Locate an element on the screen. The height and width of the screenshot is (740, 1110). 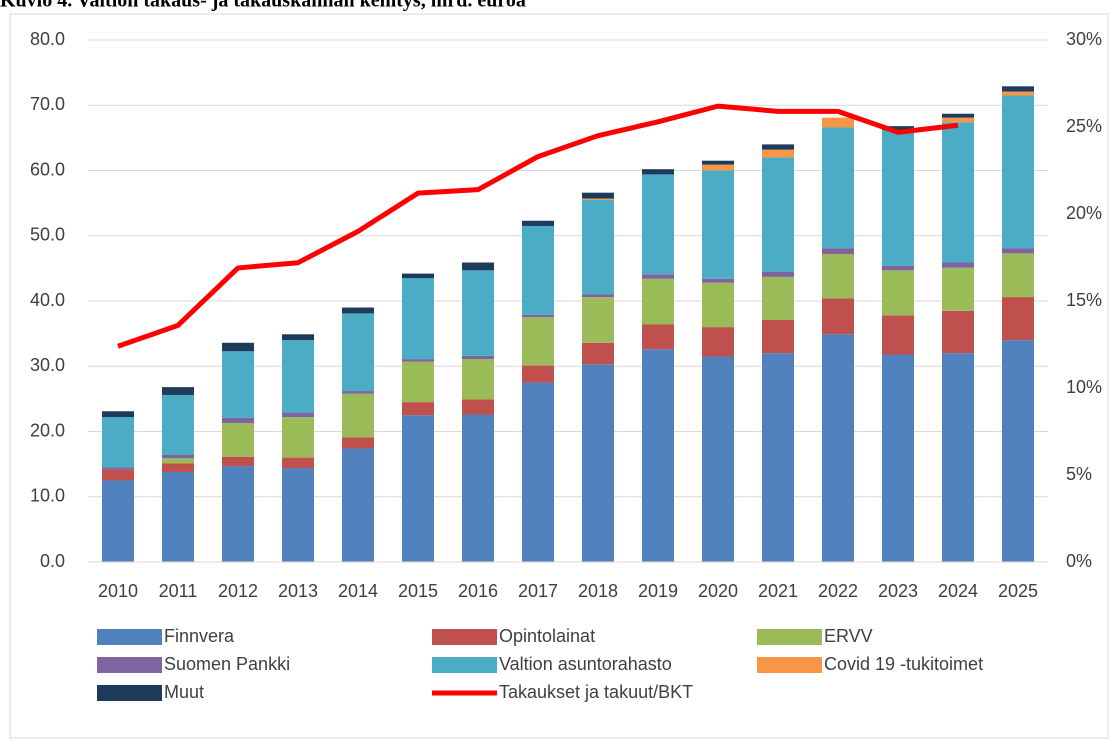
x-tick-label: 2025 is located at coordinates (1018, 591).